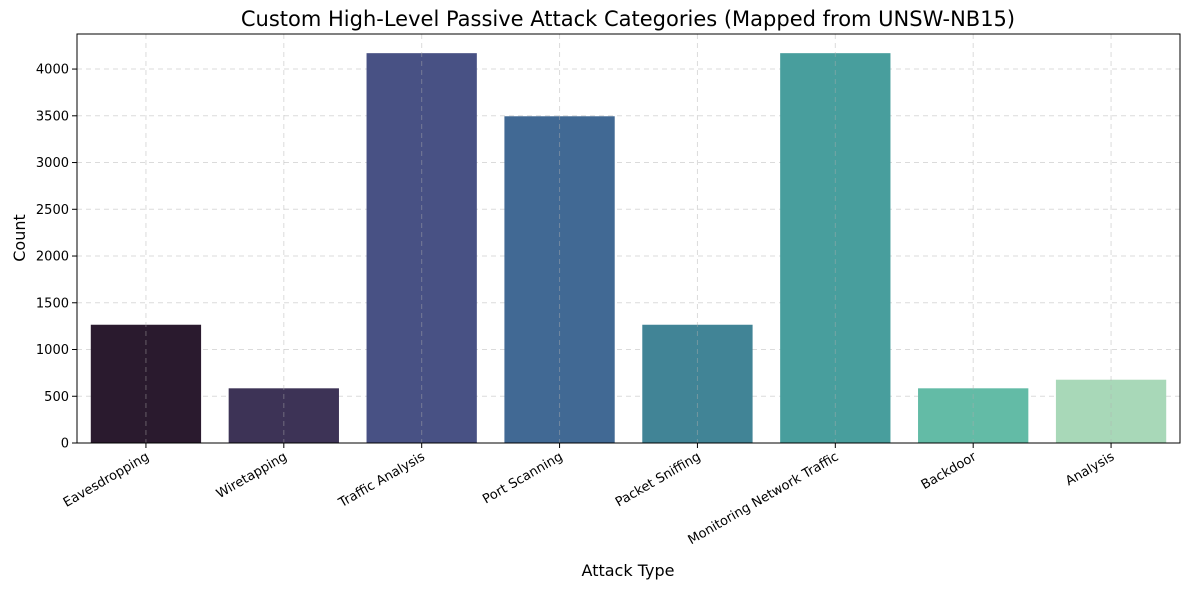  What do you see at coordinates (52, 257) in the screenshot?
I see `y-tick-label: 2000` at bounding box center [52, 257].